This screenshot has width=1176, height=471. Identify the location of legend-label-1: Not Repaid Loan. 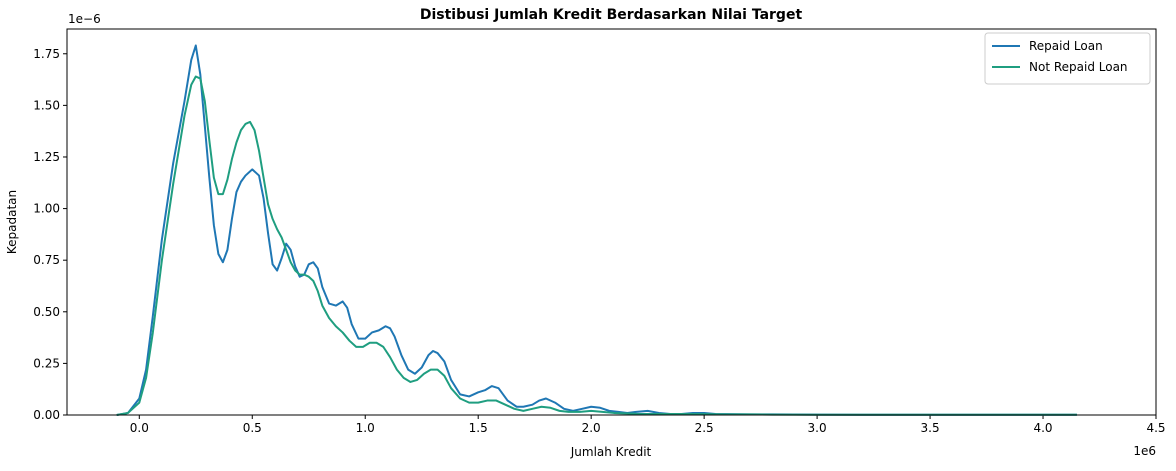
(1078, 67).